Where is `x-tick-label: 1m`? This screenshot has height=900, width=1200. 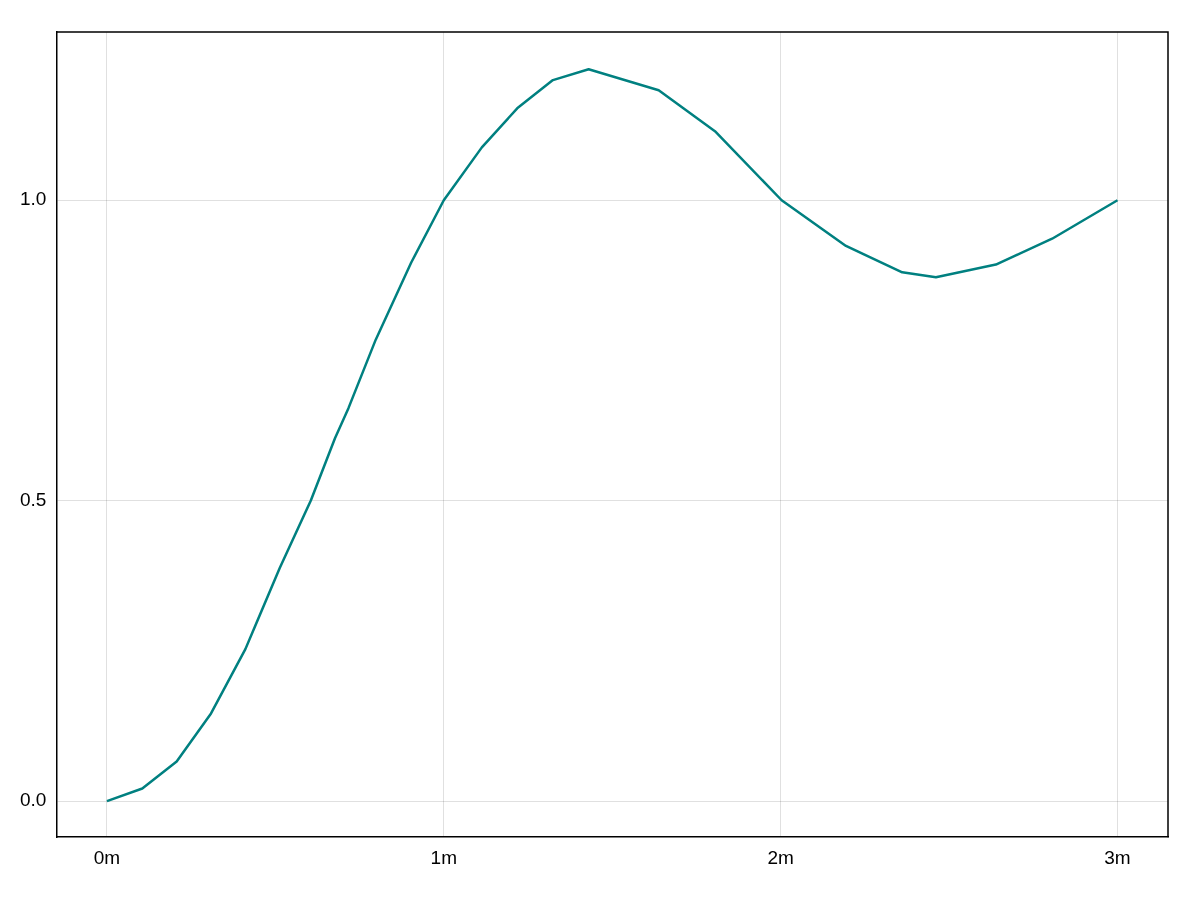
x-tick-label: 1m is located at coordinates (443, 857).